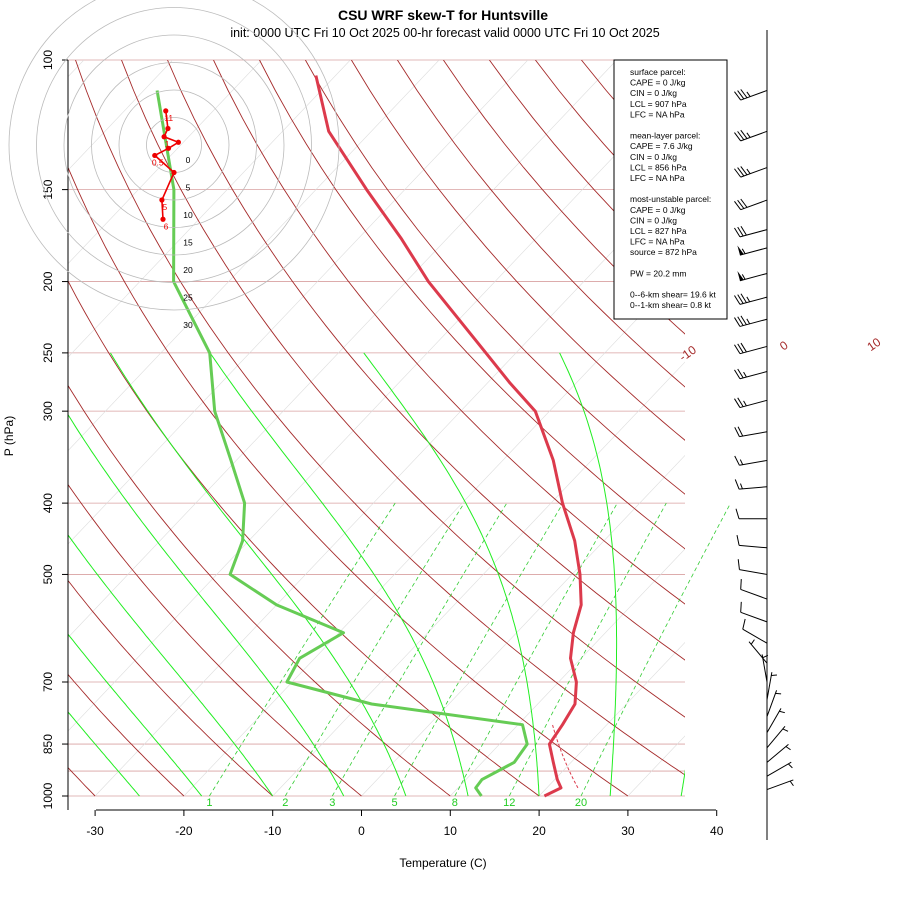 Image resolution: width=900 pixels, height=900 pixels. I want to click on hodograph-point-label: 1, so click(167, 144).